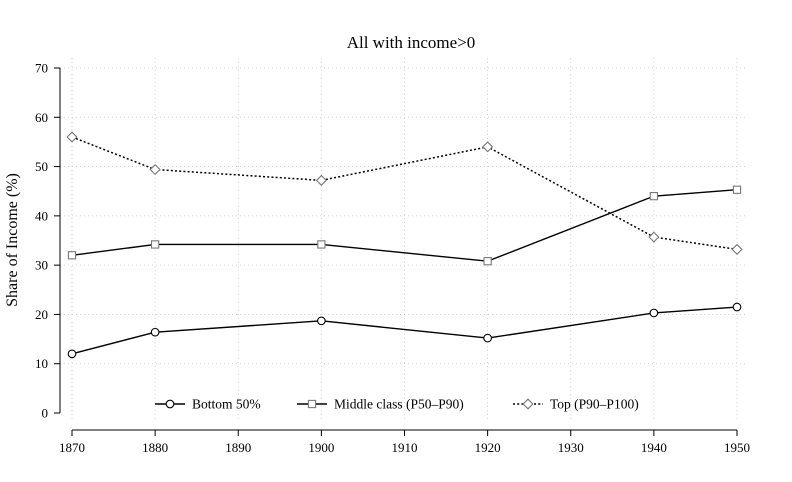 This screenshot has width=792, height=482. Describe the element at coordinates (41, 314) in the screenshot. I see `y-tick-label-20: 20` at that location.